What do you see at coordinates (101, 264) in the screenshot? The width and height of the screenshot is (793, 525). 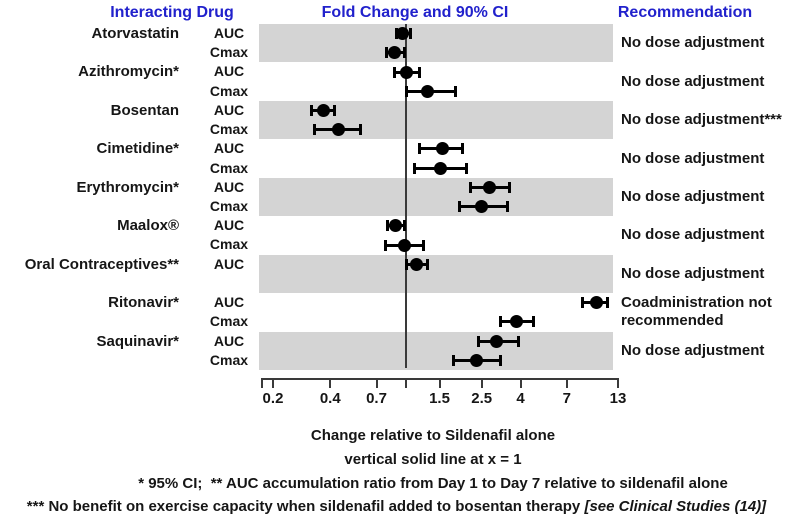 I see `drug-name-label: Oral Contraceptives**` at bounding box center [101, 264].